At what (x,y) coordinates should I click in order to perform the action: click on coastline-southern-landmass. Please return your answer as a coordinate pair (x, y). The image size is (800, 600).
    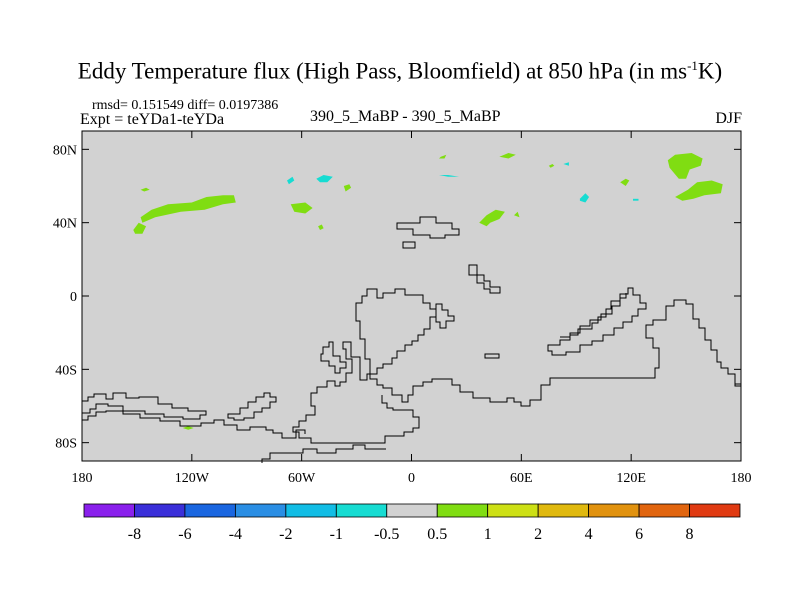
    Looking at the image, I should click on (543, 353).